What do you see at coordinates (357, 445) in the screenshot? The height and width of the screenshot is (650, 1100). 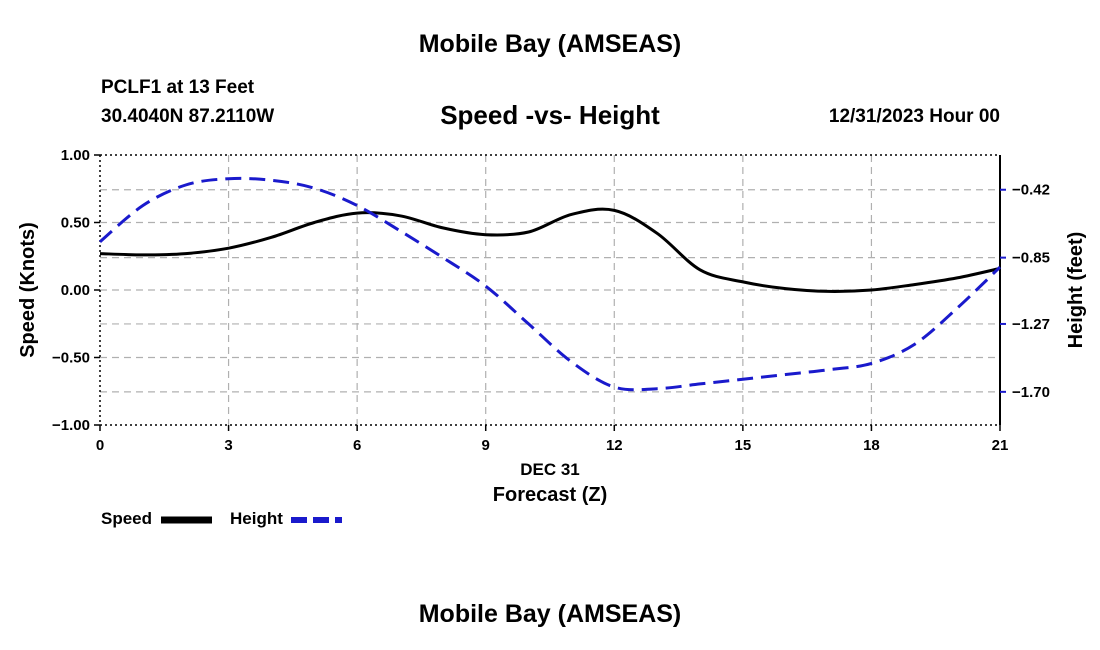 I see `x-tick-label: 6` at bounding box center [357, 445].